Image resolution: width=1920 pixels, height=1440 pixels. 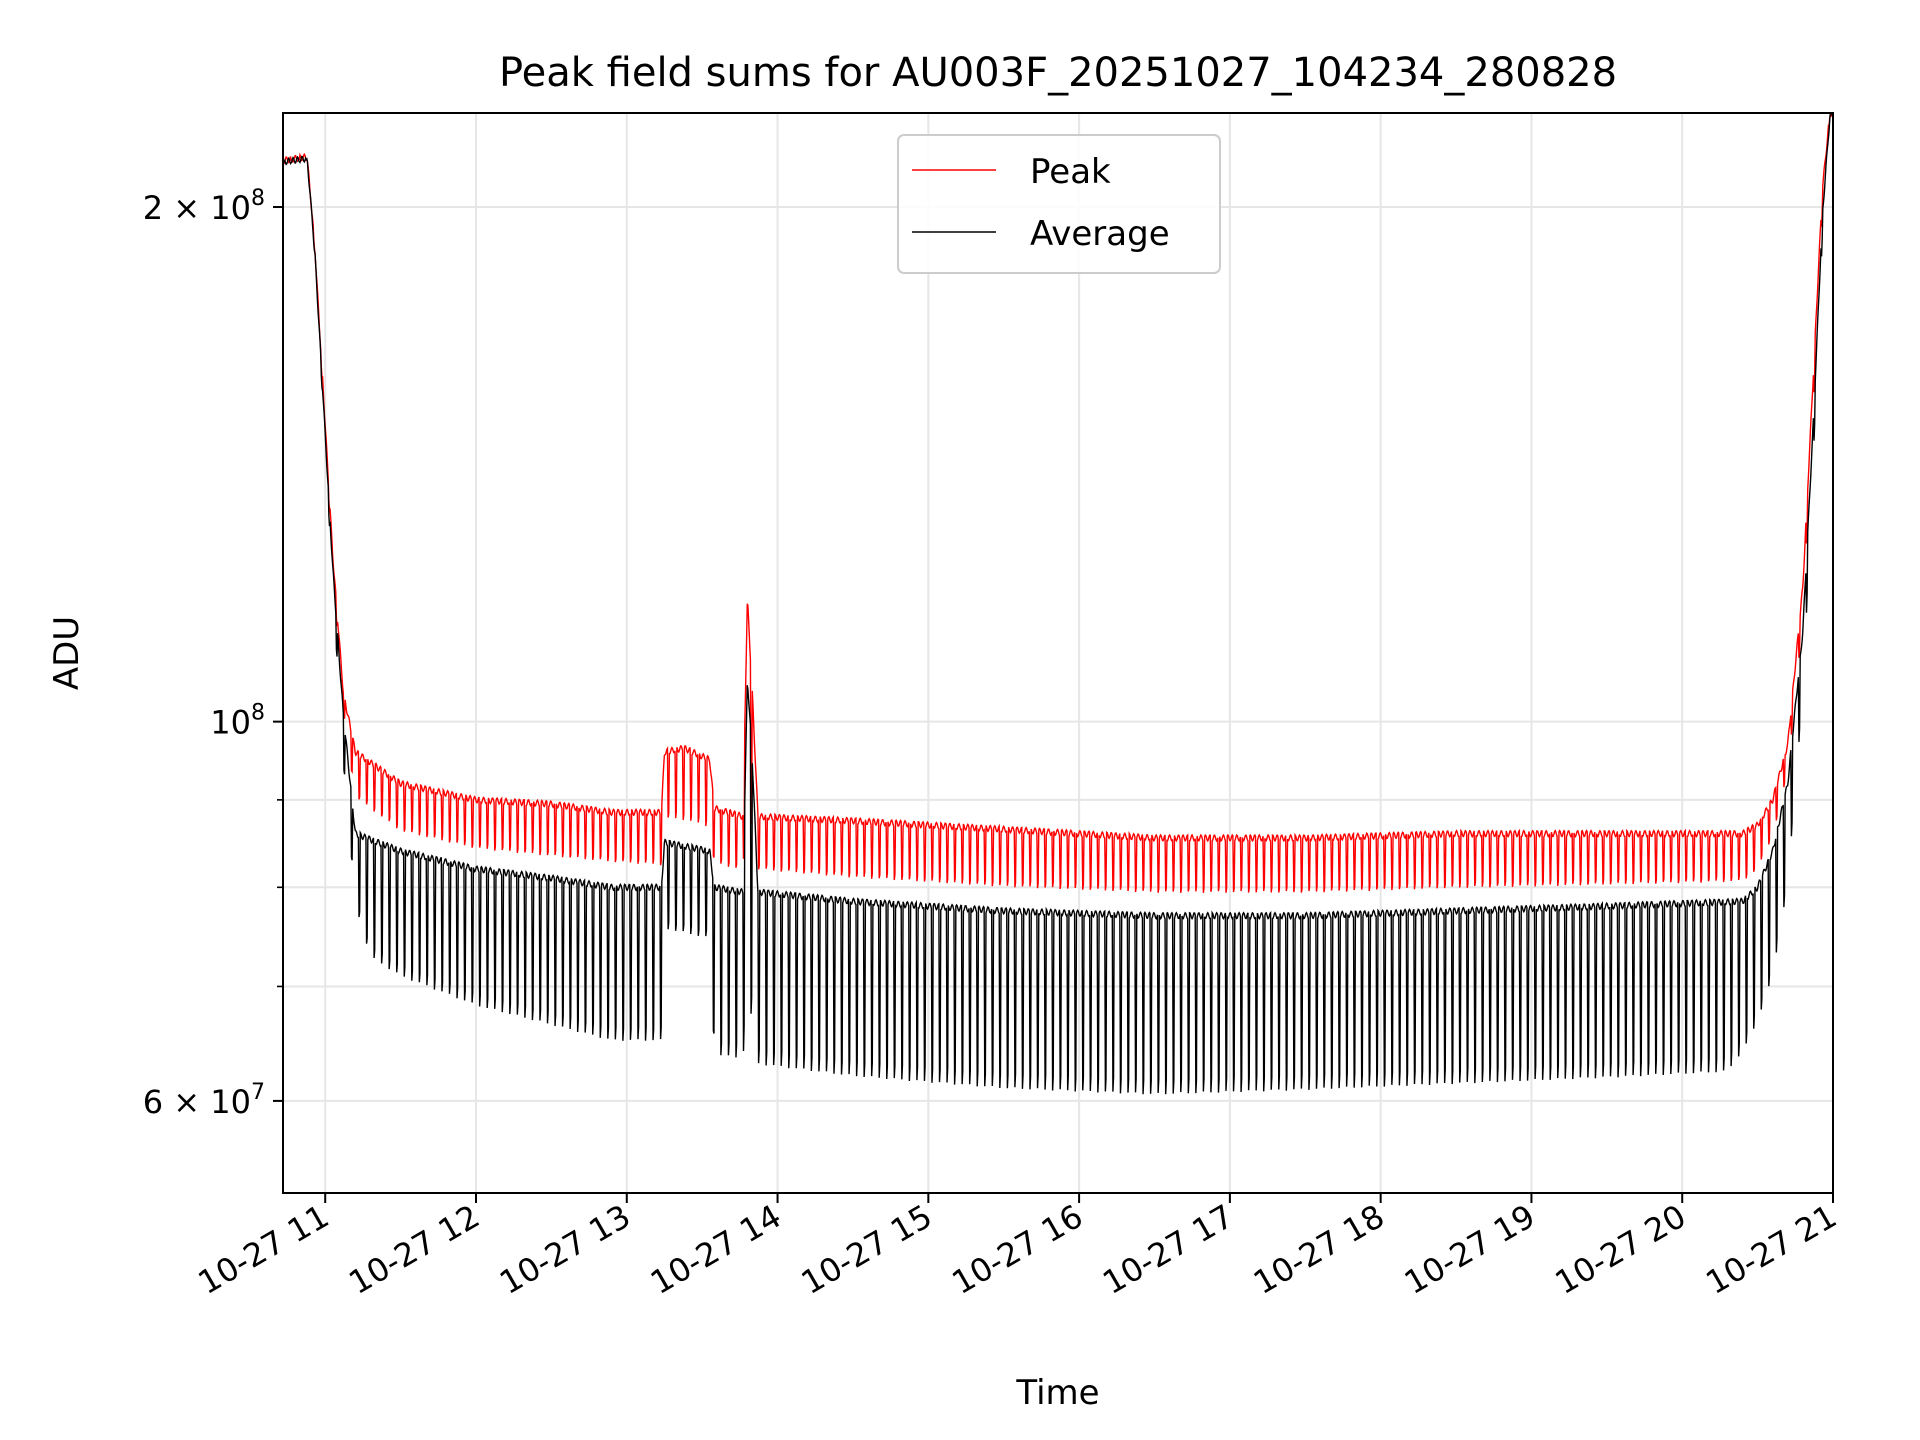 What do you see at coordinates (1057, 1393) in the screenshot?
I see `x-axis-label: Time` at bounding box center [1057, 1393].